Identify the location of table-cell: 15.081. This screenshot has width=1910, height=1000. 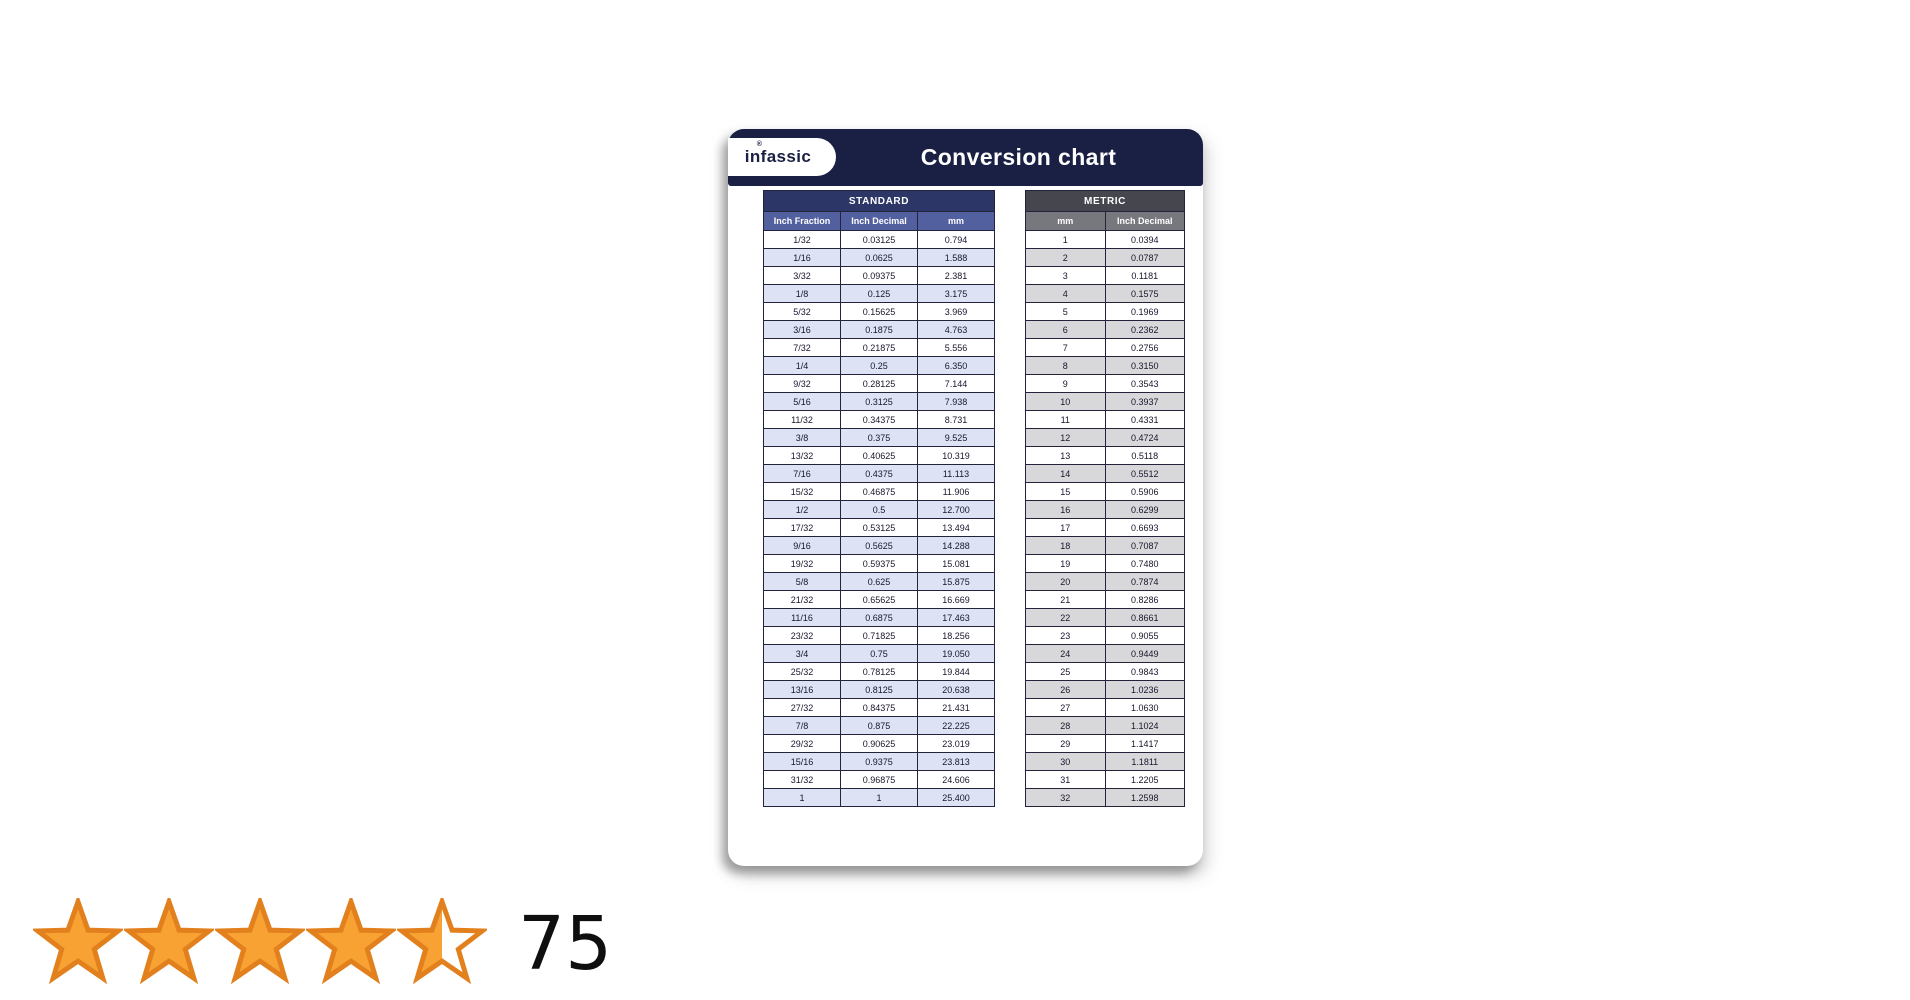
(956, 563).